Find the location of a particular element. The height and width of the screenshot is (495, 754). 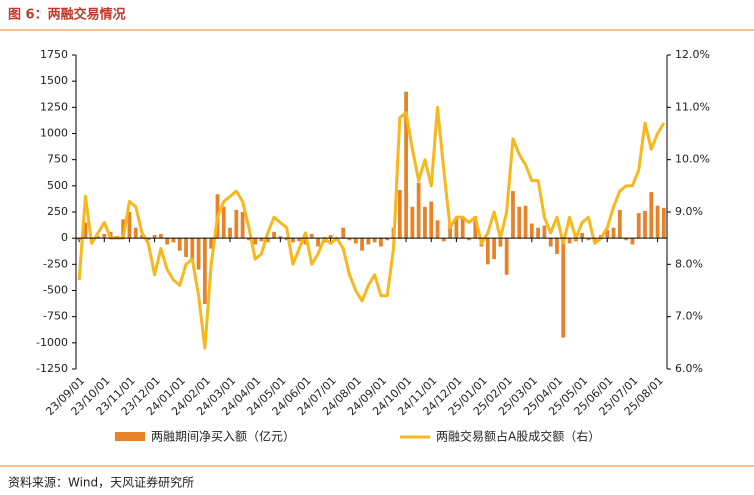

y2-tick-label: 12.0% is located at coordinates (692, 54).